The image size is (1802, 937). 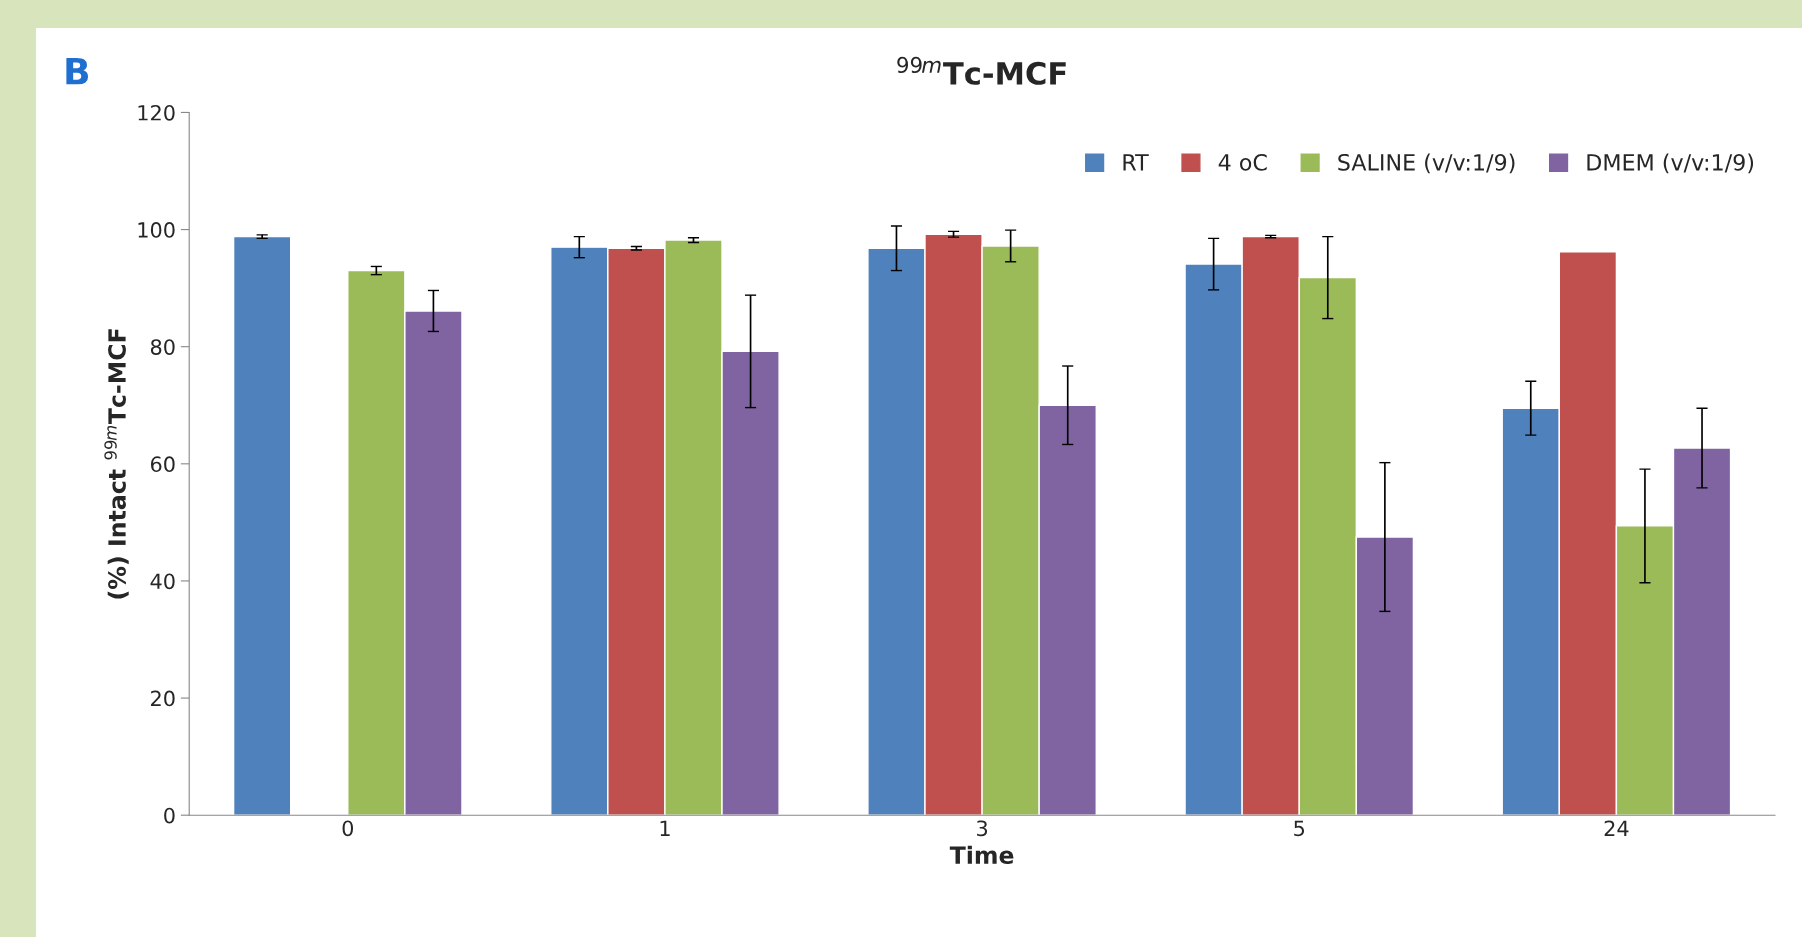 I want to click on x-tick-label: 0, so click(x=348, y=828).